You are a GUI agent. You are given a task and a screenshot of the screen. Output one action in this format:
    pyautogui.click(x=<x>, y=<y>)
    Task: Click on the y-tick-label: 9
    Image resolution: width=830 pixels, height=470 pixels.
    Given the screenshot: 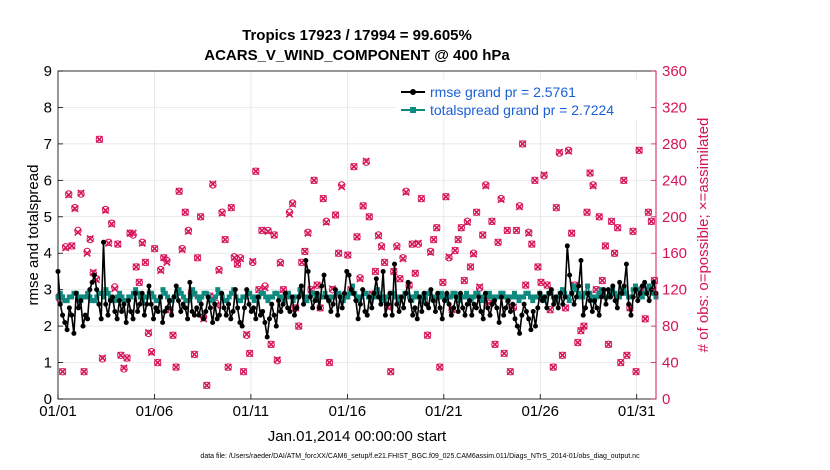 What is the action you would take?
    pyautogui.click(x=48, y=71)
    